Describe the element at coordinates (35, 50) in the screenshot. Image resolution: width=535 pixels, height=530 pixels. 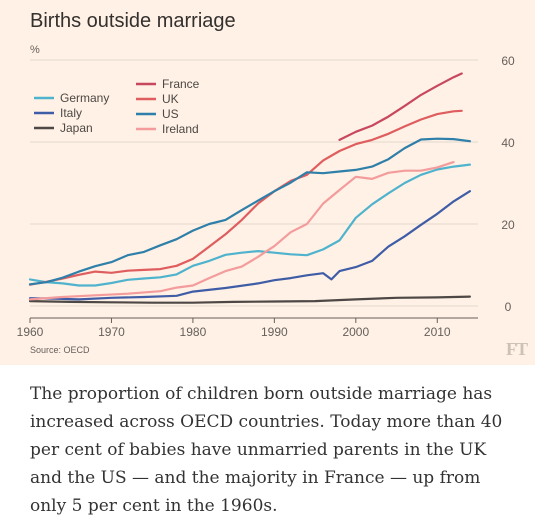
I see `y-axis-unit: %` at that location.